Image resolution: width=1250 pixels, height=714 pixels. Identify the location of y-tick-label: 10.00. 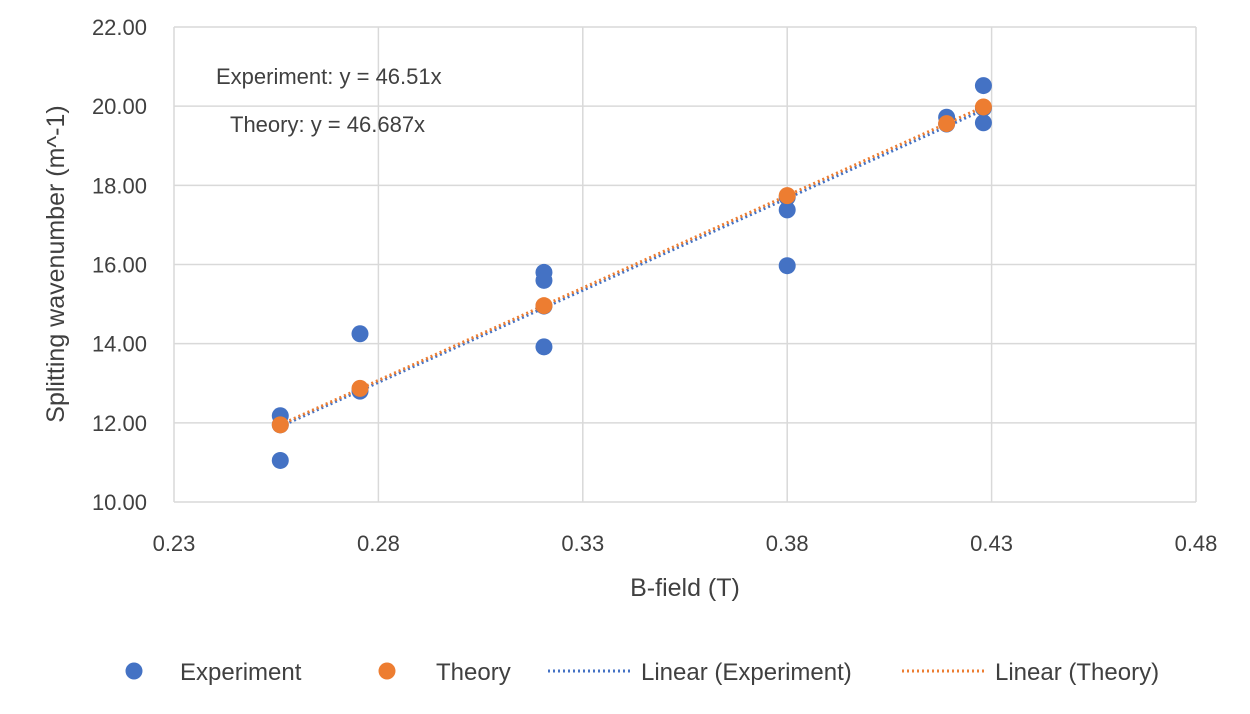
(119, 502).